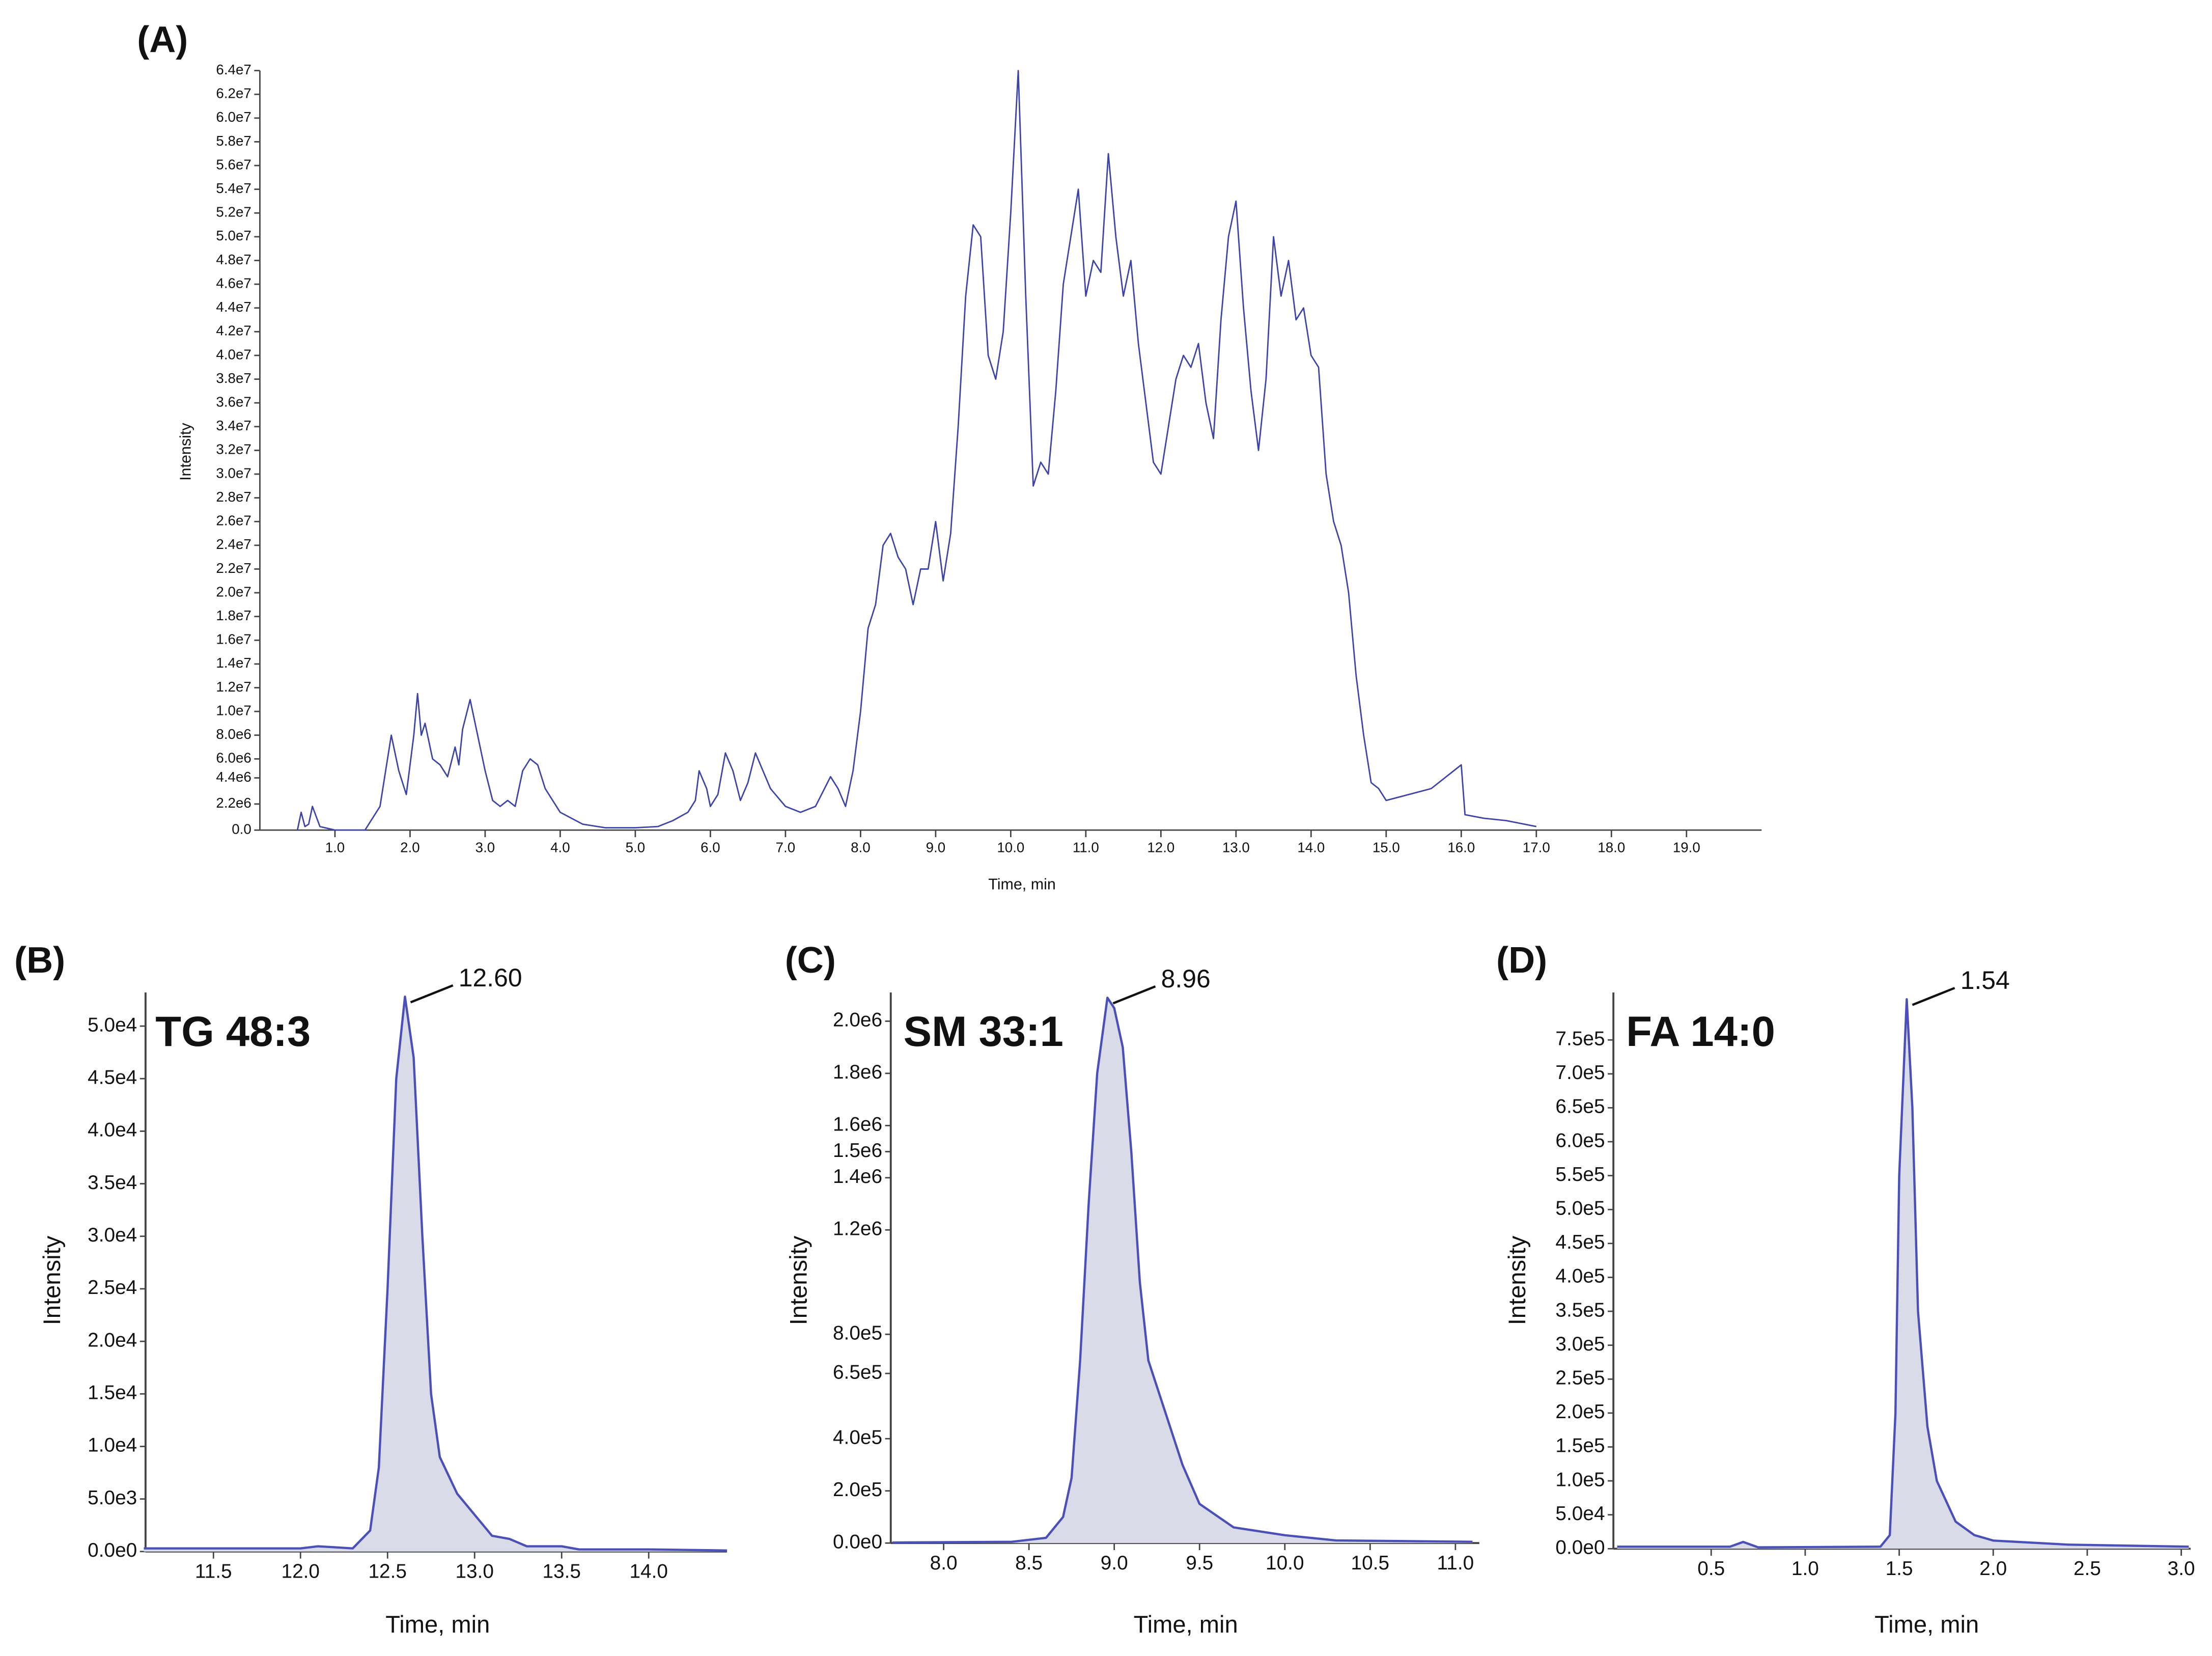  What do you see at coordinates (1580, 1039) in the screenshot?
I see `y-tick-label: 7.5e5` at bounding box center [1580, 1039].